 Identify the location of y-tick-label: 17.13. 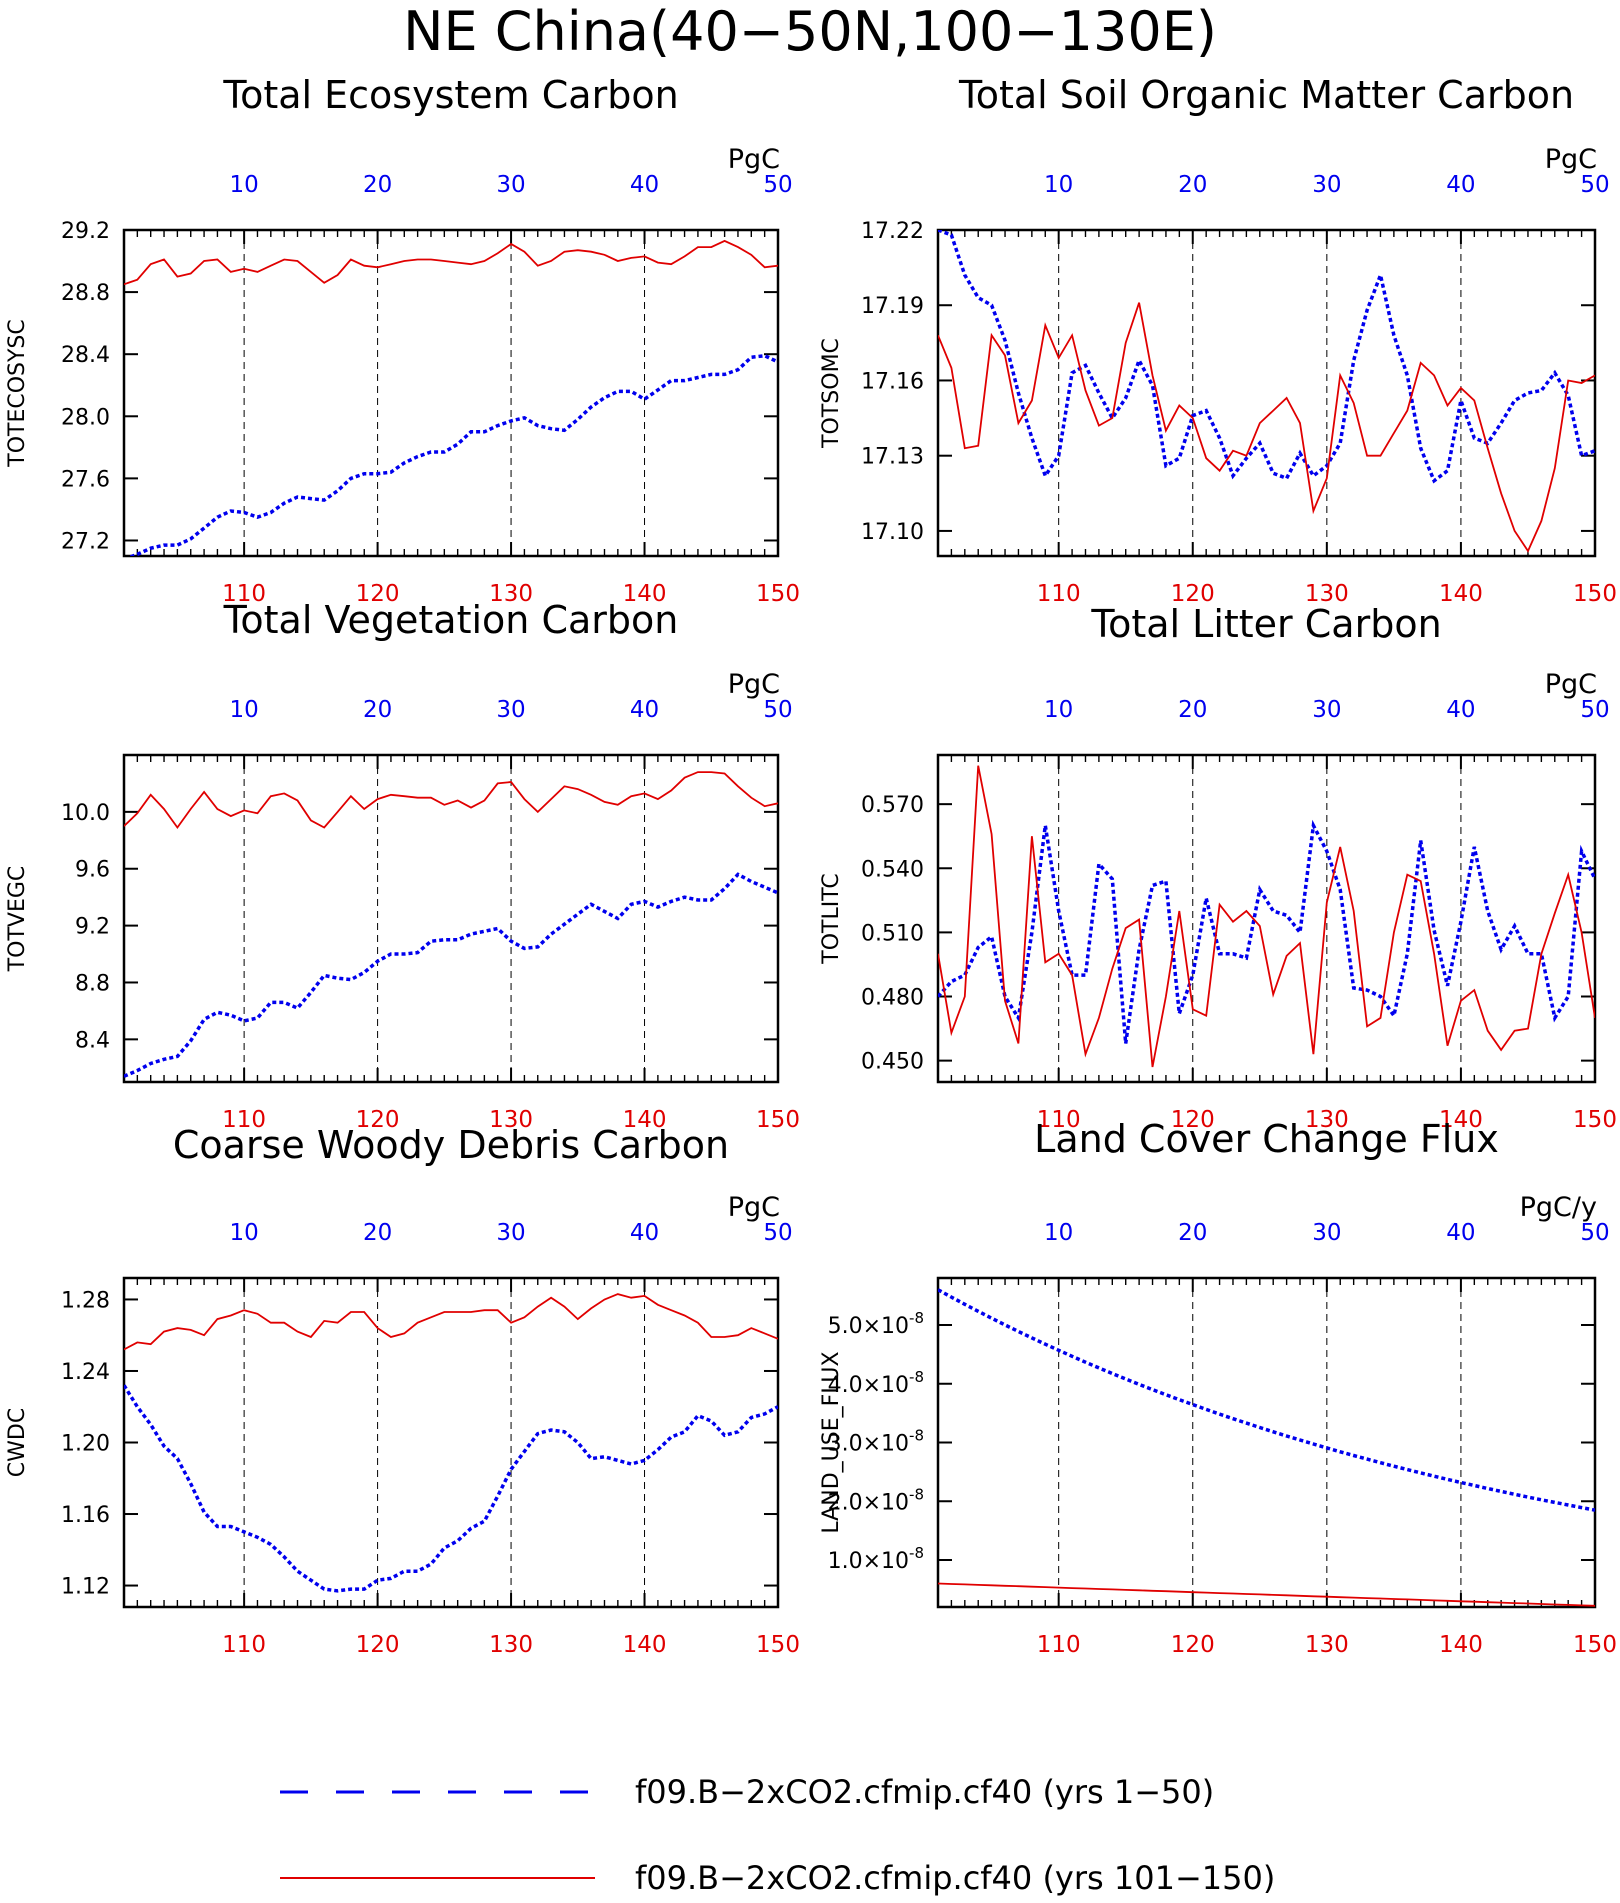
(892, 457).